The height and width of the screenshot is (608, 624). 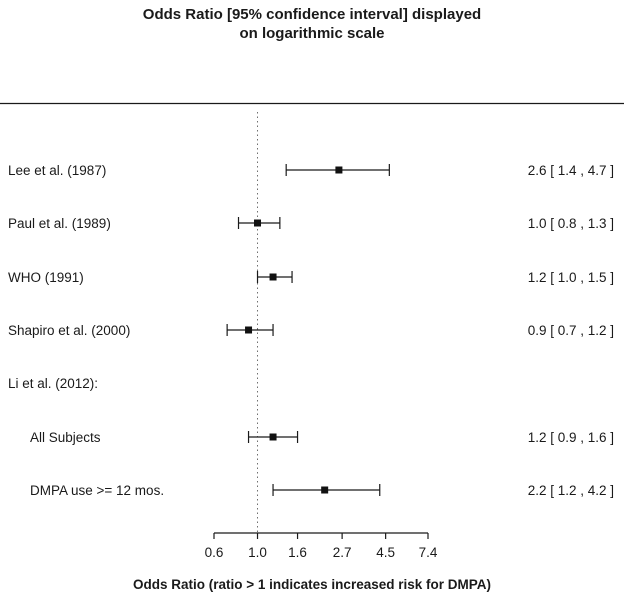 What do you see at coordinates (257, 552) in the screenshot?
I see `x-axis-tick-label: 1.0` at bounding box center [257, 552].